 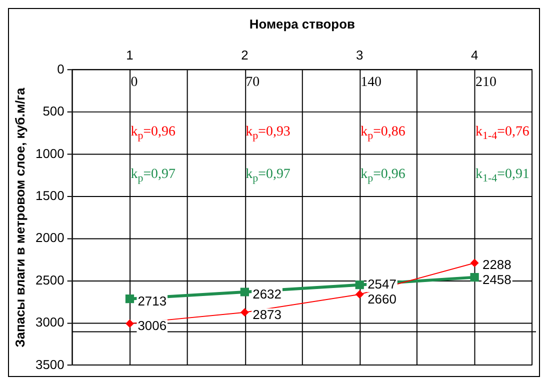 I want to click on data-label: 2288, so click(x=497, y=264).